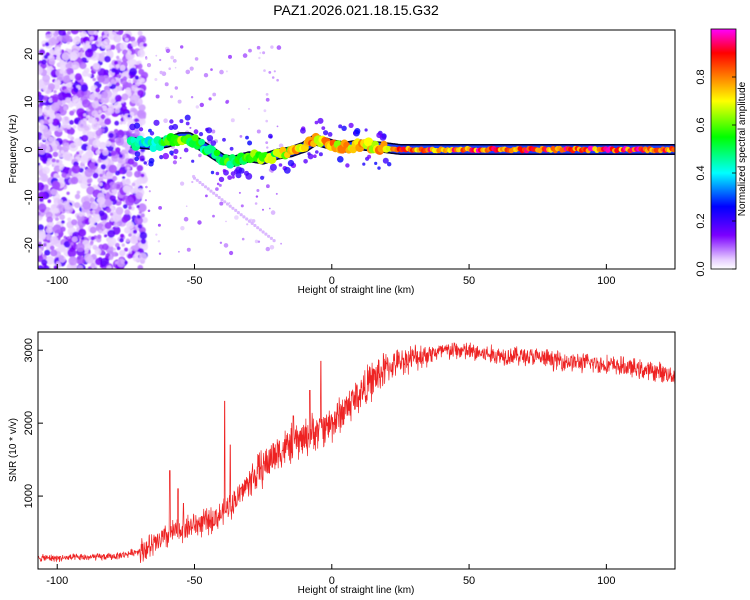 The width and height of the screenshot is (750, 600). What do you see at coordinates (701, 76) in the screenshot?
I see `colorbar-tick-label: 0.8` at bounding box center [701, 76].